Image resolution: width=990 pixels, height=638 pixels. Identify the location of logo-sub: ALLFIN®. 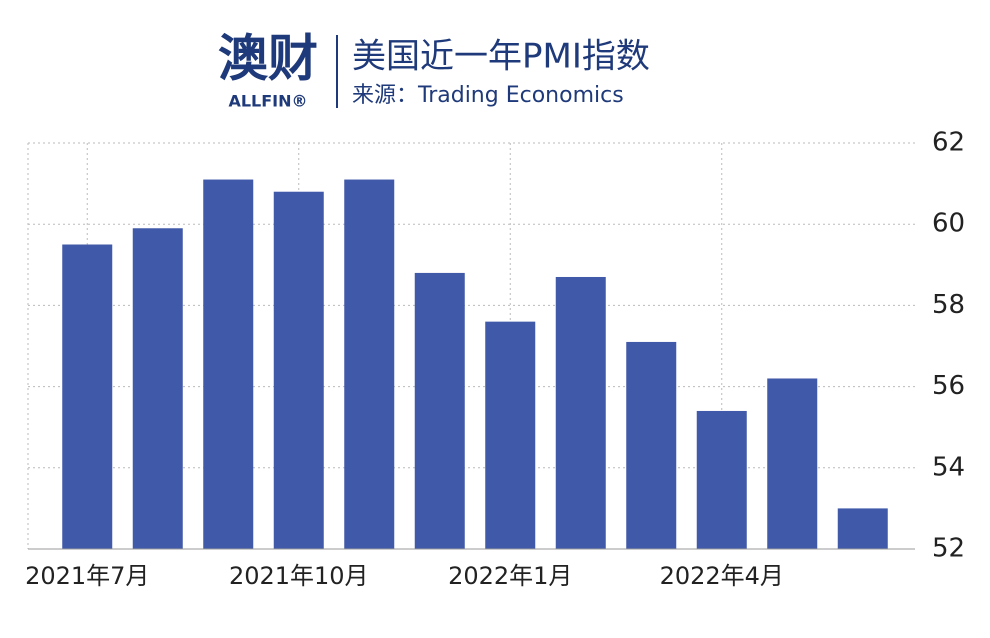
(267, 101).